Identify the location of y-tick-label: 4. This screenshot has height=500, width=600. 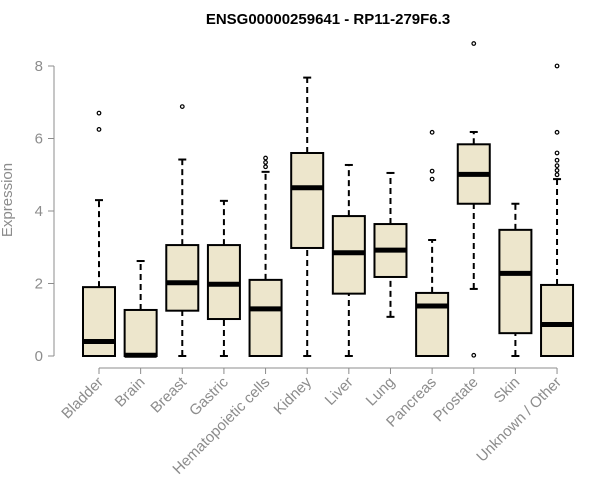
(39, 211).